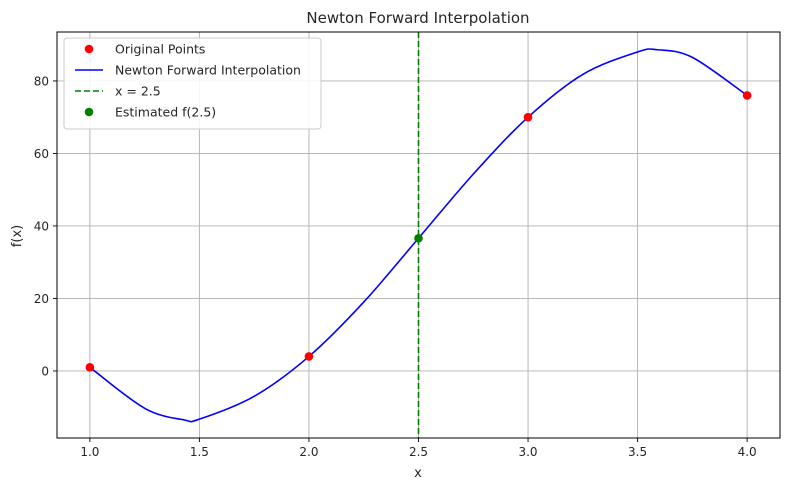  What do you see at coordinates (637, 452) in the screenshot?
I see `x-tick-label: 3.5` at bounding box center [637, 452].